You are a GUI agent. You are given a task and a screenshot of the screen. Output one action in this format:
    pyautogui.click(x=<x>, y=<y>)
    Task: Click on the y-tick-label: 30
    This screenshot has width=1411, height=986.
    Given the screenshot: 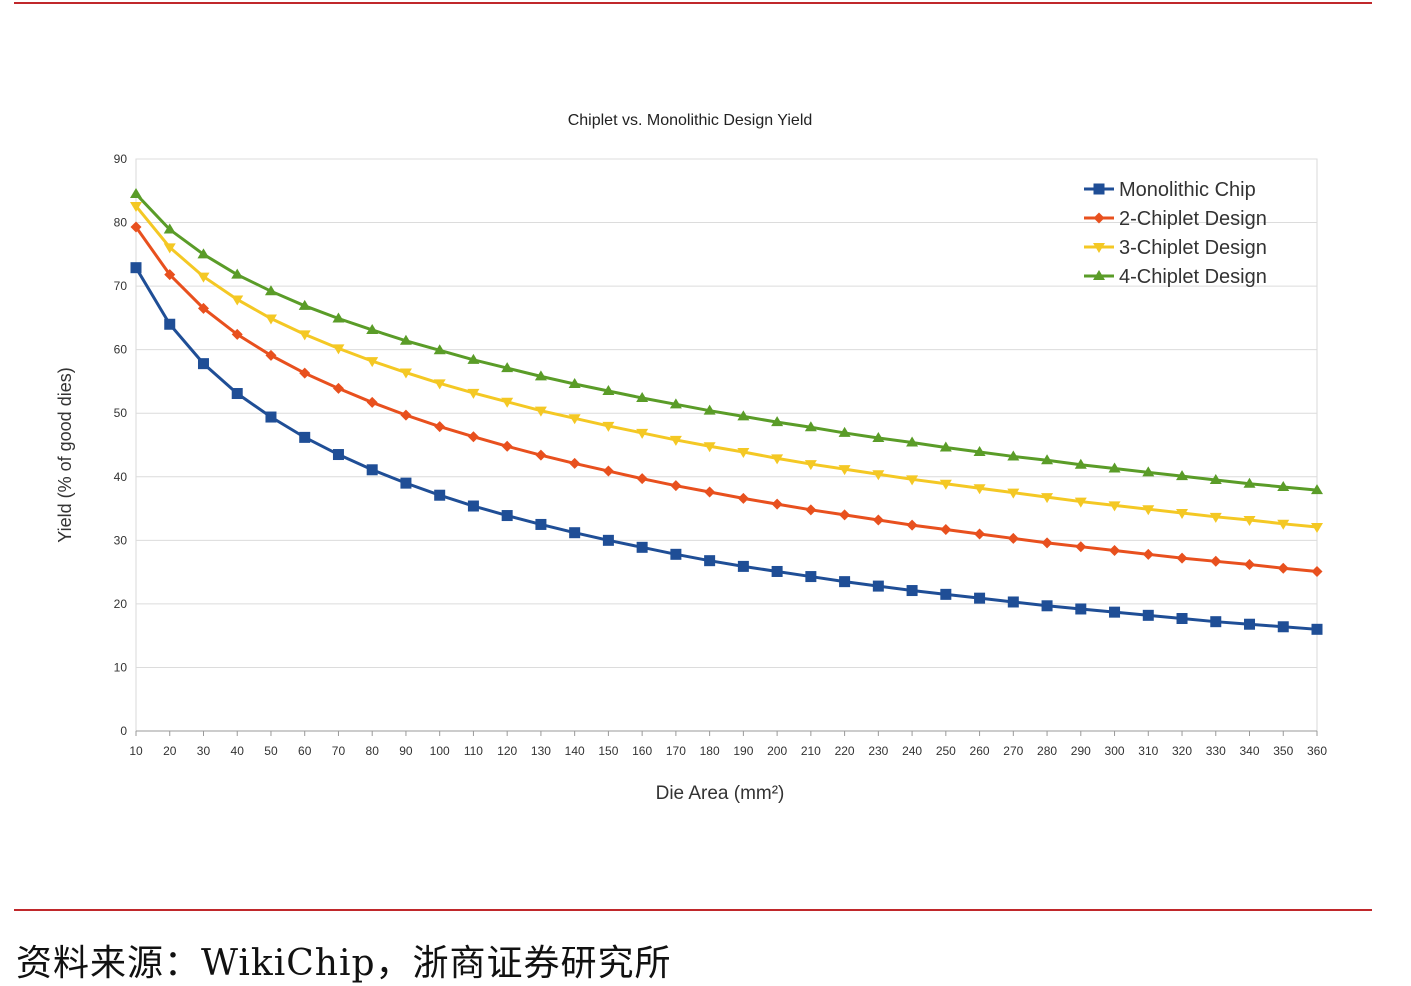 What is the action you would take?
    pyautogui.click(x=121, y=540)
    